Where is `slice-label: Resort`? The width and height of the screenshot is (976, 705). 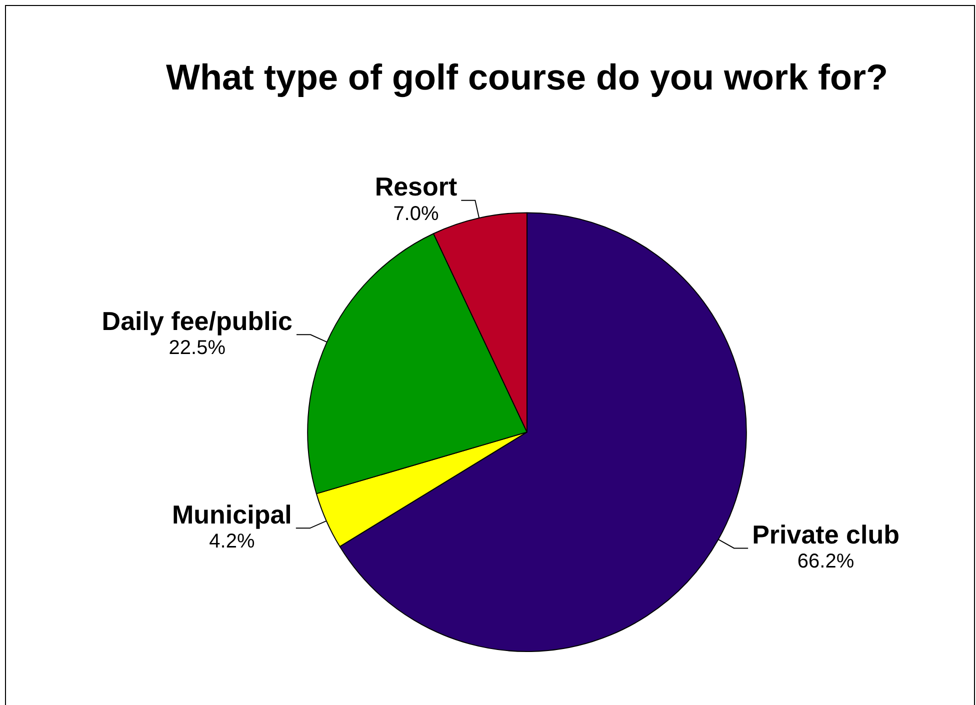 slice-label: Resort is located at coordinates (416, 187).